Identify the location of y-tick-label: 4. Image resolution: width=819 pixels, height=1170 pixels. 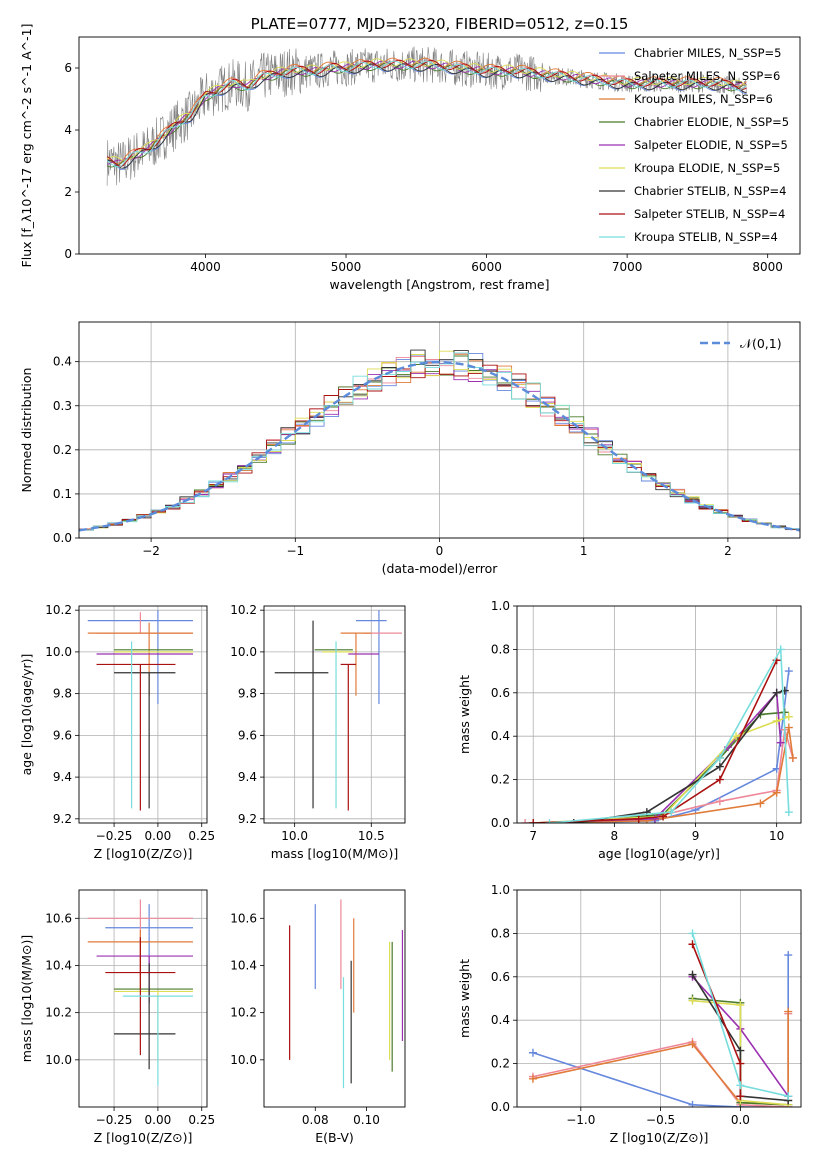
(68, 130).